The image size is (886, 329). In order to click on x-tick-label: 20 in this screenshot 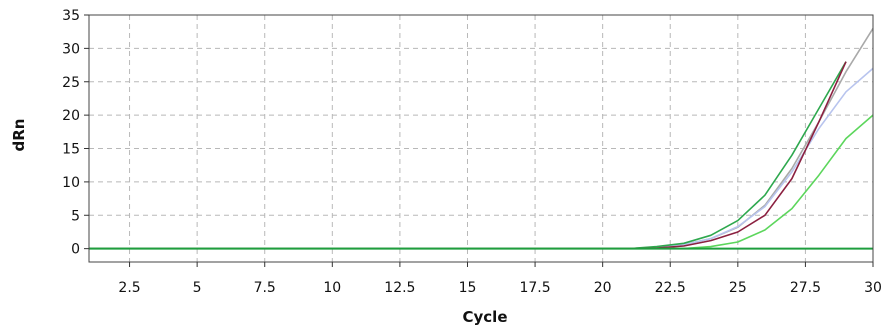, I will do `click(603, 288)`.